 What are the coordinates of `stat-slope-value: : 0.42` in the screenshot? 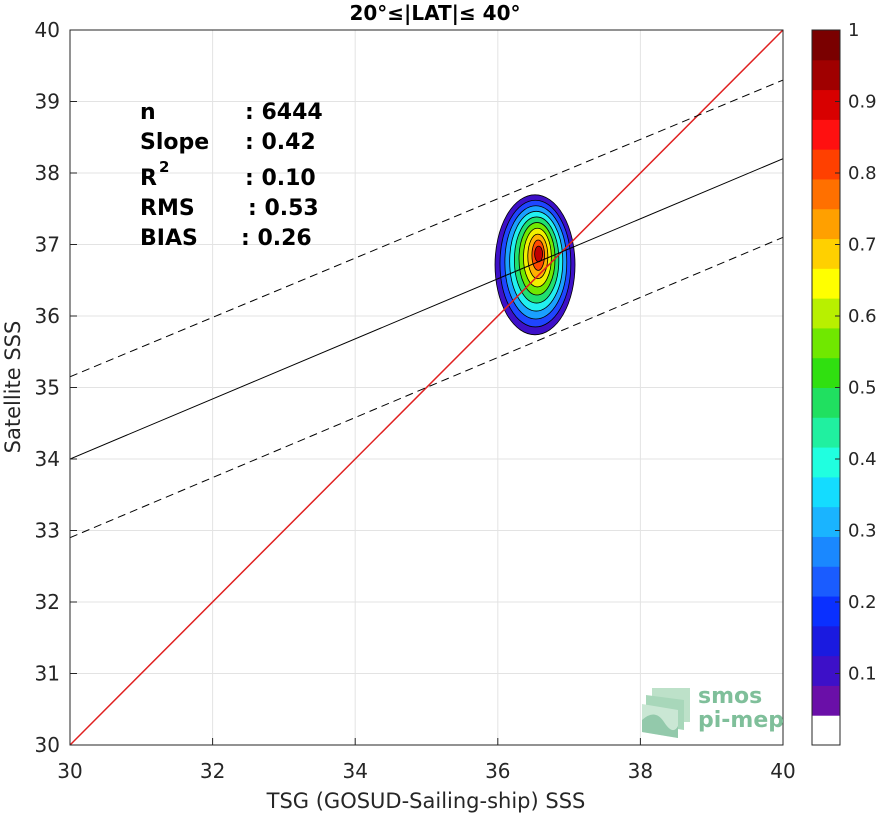 It's located at (280, 142).